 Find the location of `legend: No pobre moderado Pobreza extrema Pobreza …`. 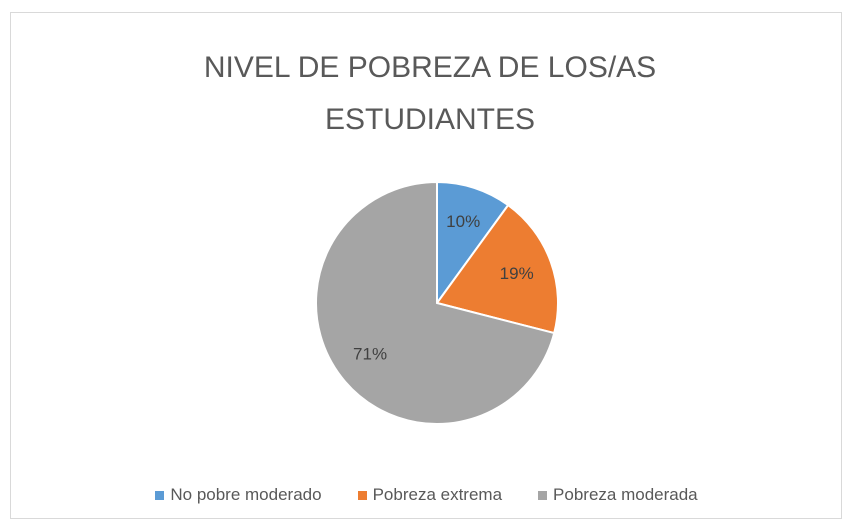

legend: No pobre moderado Pobreza extrema Pobreza … is located at coordinates (426, 495).